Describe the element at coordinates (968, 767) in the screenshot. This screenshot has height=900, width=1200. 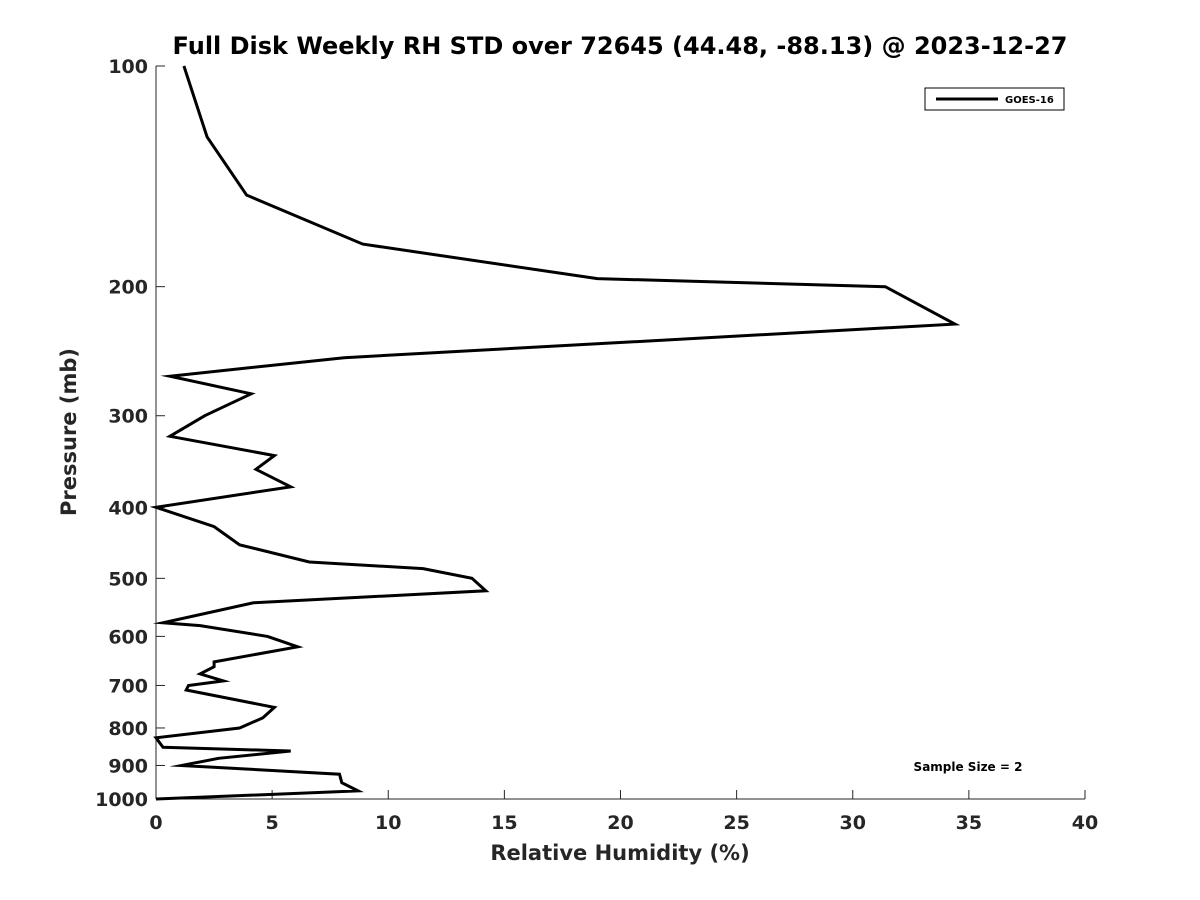
I see `sample-size-annotation: Sample Size = 2` at that location.